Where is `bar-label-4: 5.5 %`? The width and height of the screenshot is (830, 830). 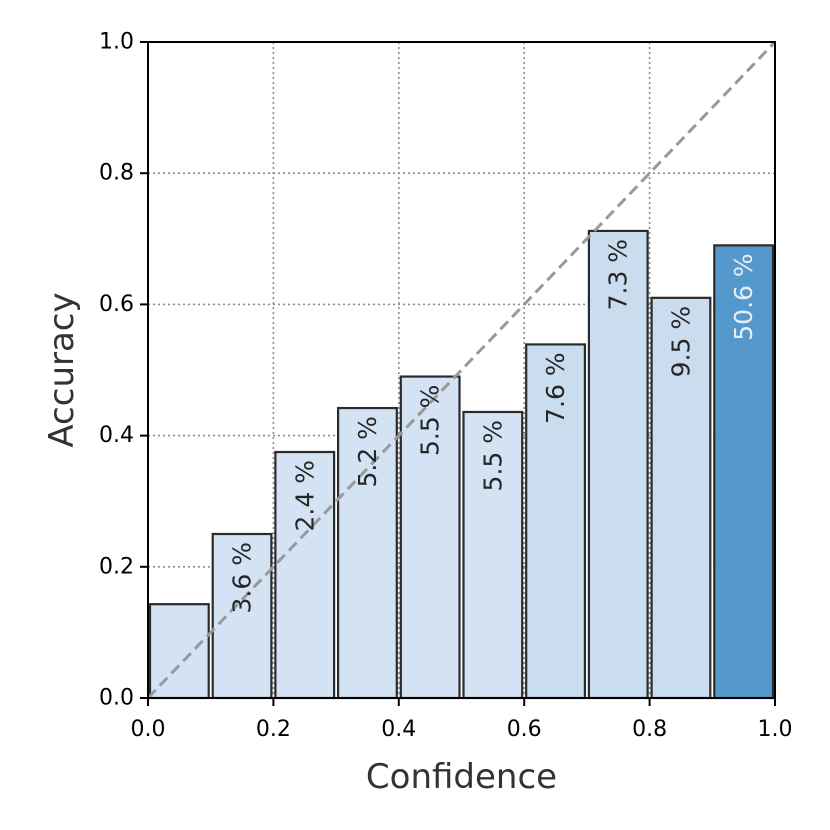
bar-label-4: 5.5 % is located at coordinates (430, 420).